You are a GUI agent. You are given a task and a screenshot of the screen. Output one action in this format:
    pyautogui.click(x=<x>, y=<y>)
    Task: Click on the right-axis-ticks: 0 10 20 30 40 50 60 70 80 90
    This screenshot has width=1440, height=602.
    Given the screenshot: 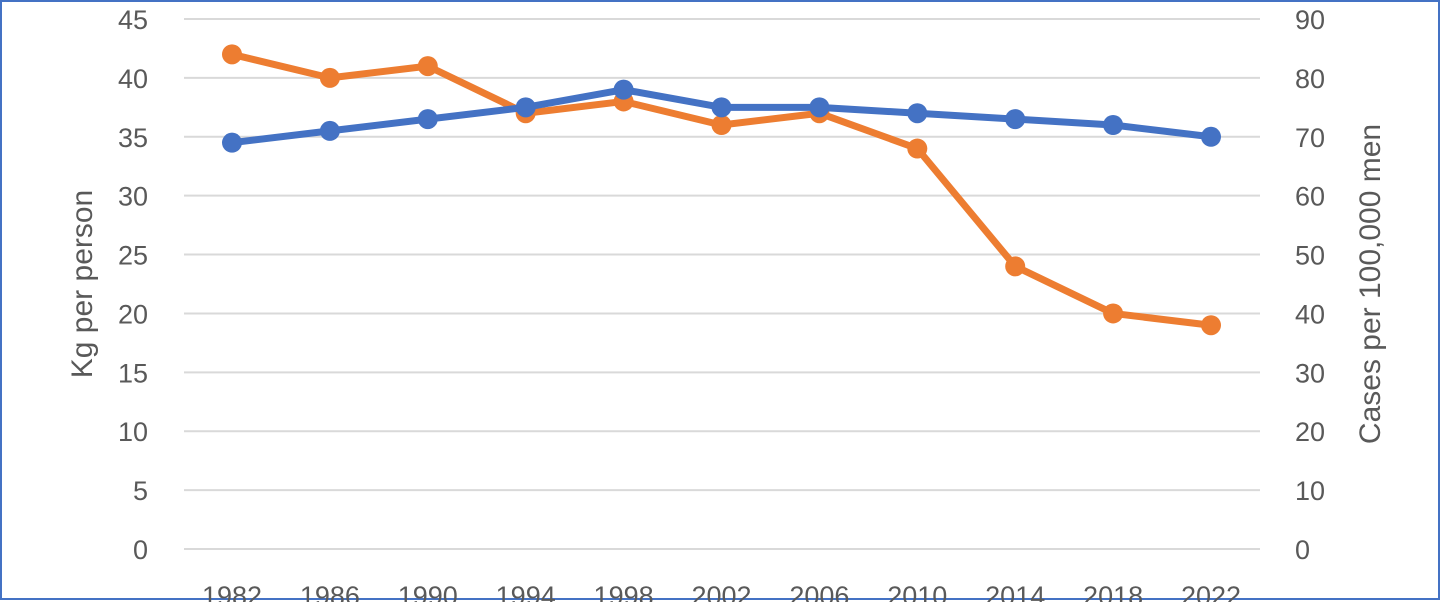 What is the action you would take?
    pyautogui.click(x=1310, y=285)
    